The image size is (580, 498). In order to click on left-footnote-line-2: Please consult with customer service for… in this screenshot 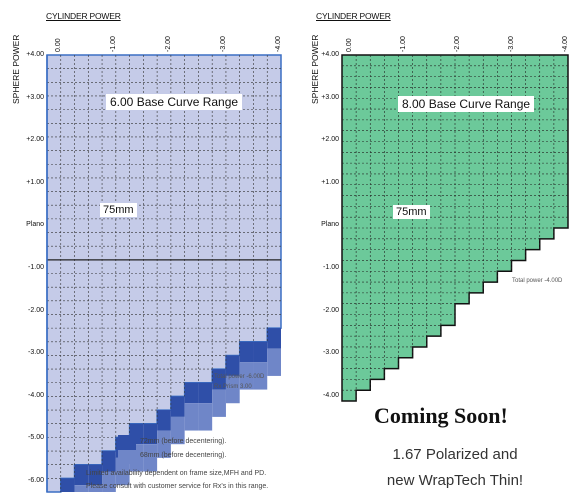, I will do `click(177, 486)`.